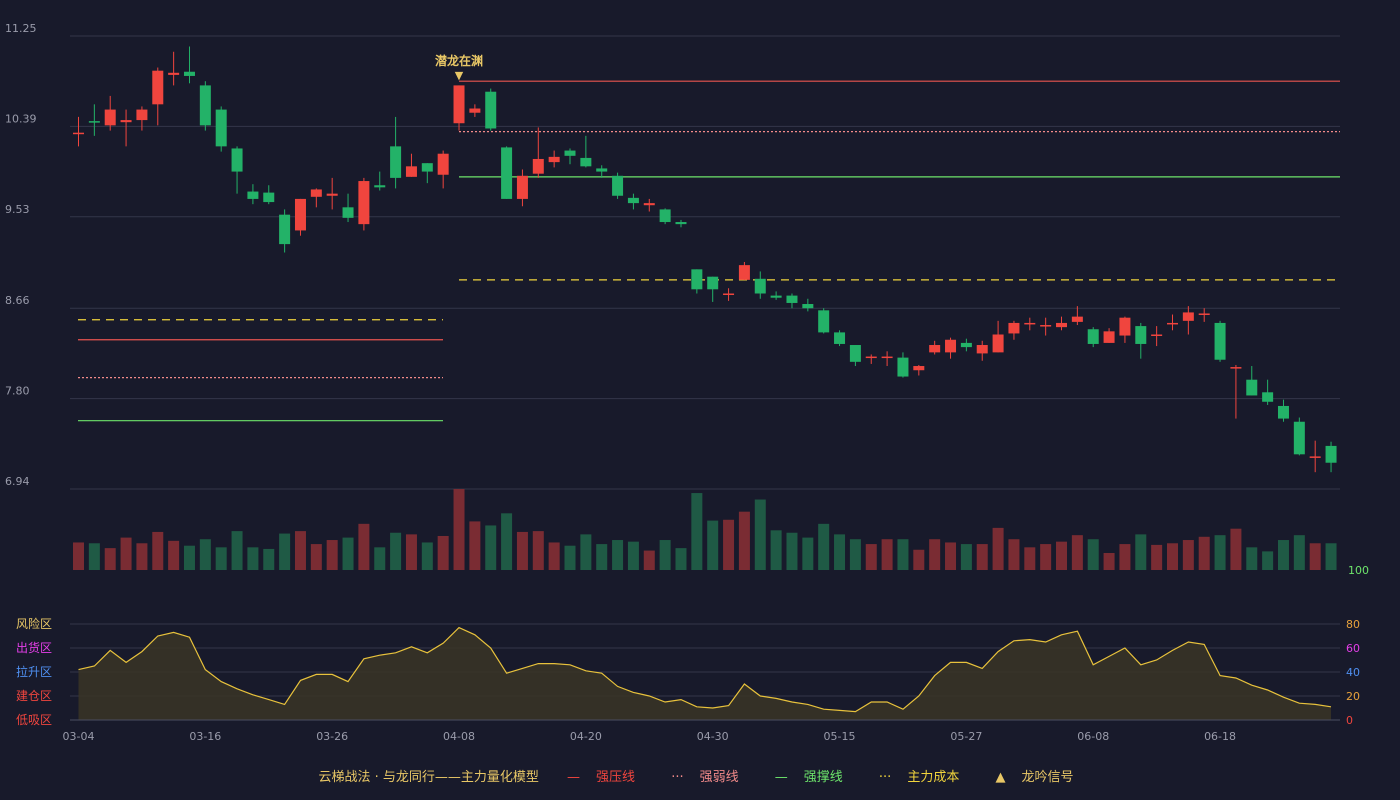 The height and width of the screenshot is (800, 1400). What do you see at coordinates (79, 736) in the screenshot?
I see `date-tick-label: 03-04` at bounding box center [79, 736].